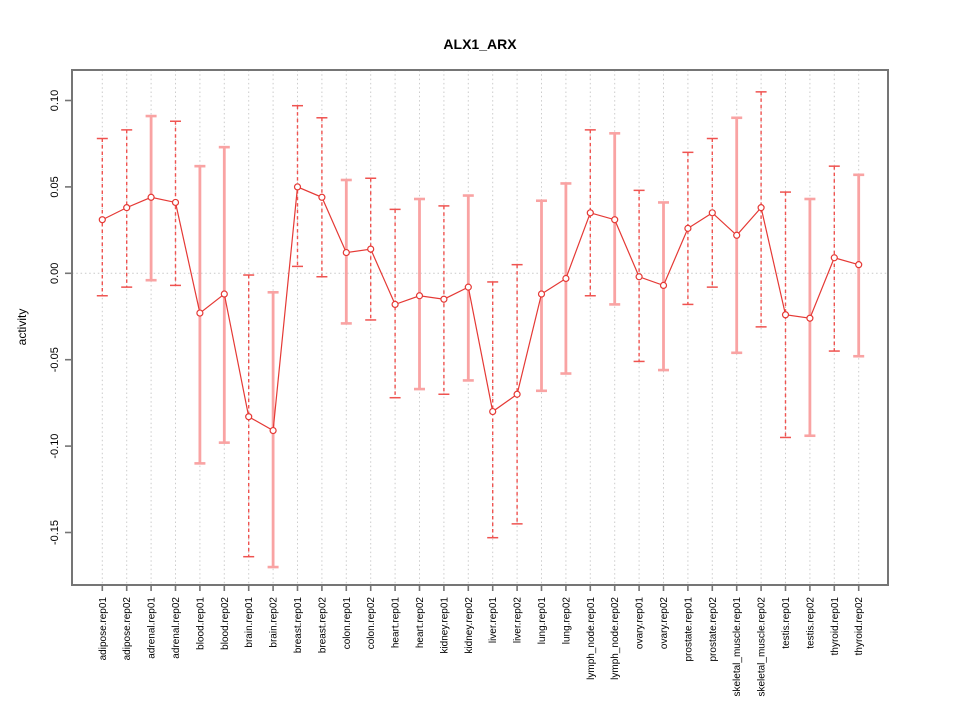  What do you see at coordinates (225, 623) in the screenshot?
I see `x-tick-label: blood.rep02` at bounding box center [225, 623].